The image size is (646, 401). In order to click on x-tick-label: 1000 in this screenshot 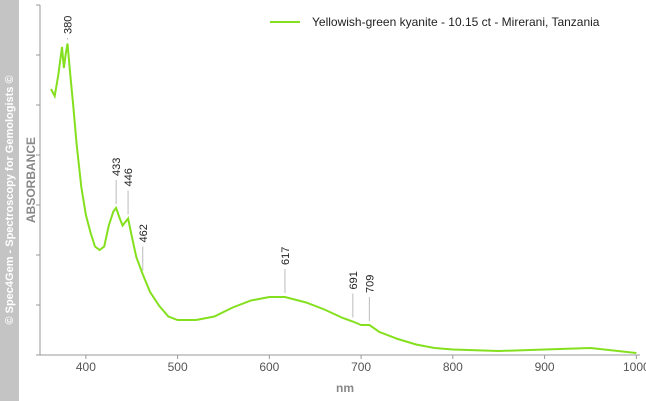, I will do `click(634, 367)`.